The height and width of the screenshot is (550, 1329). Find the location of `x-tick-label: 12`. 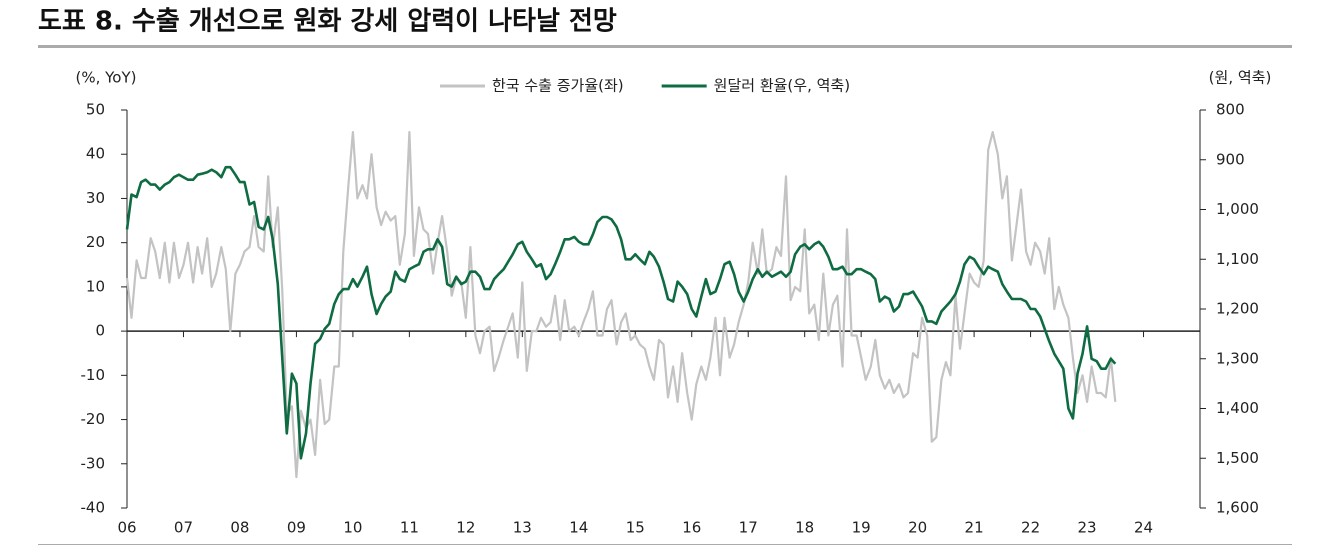

x-tick-label: 12 is located at coordinates (465, 528).